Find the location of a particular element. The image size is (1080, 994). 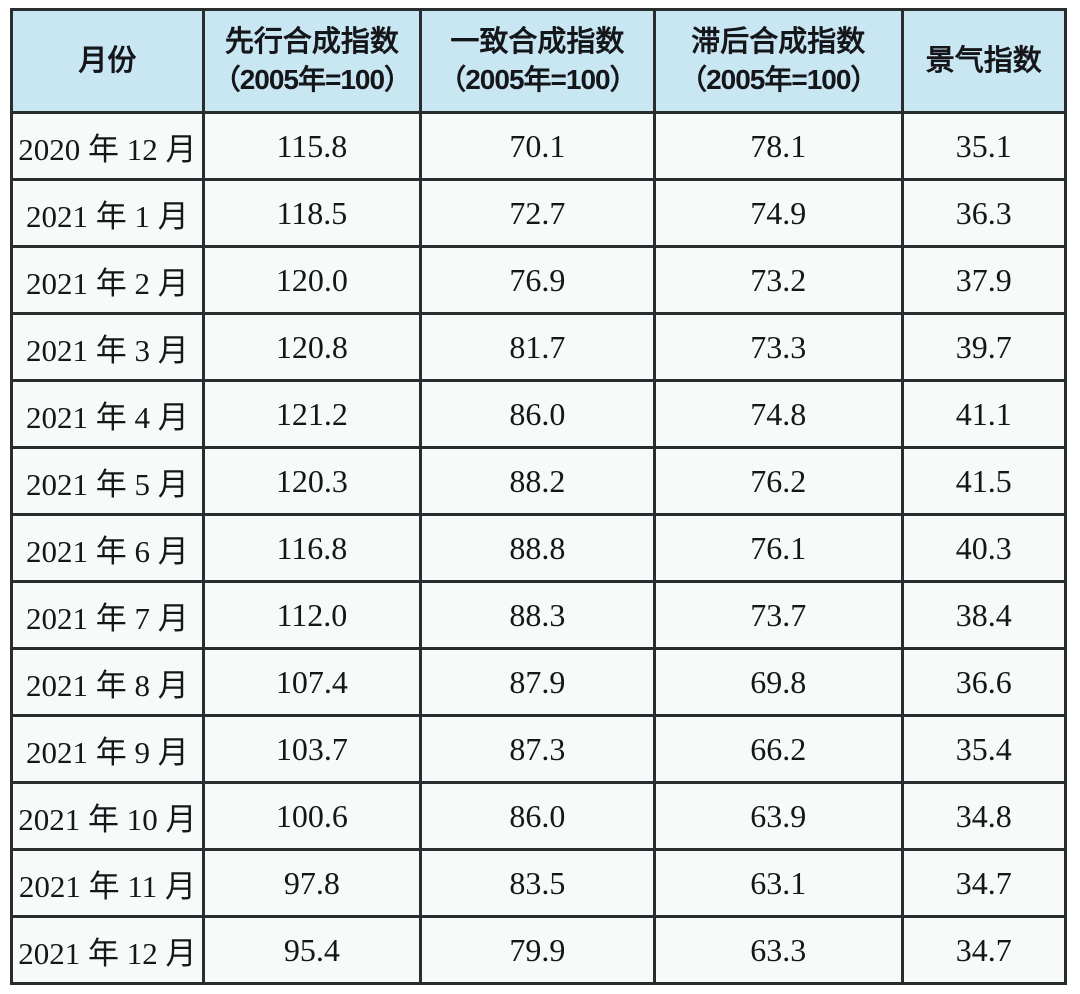

value-cell: 73.7 is located at coordinates (778, 615).